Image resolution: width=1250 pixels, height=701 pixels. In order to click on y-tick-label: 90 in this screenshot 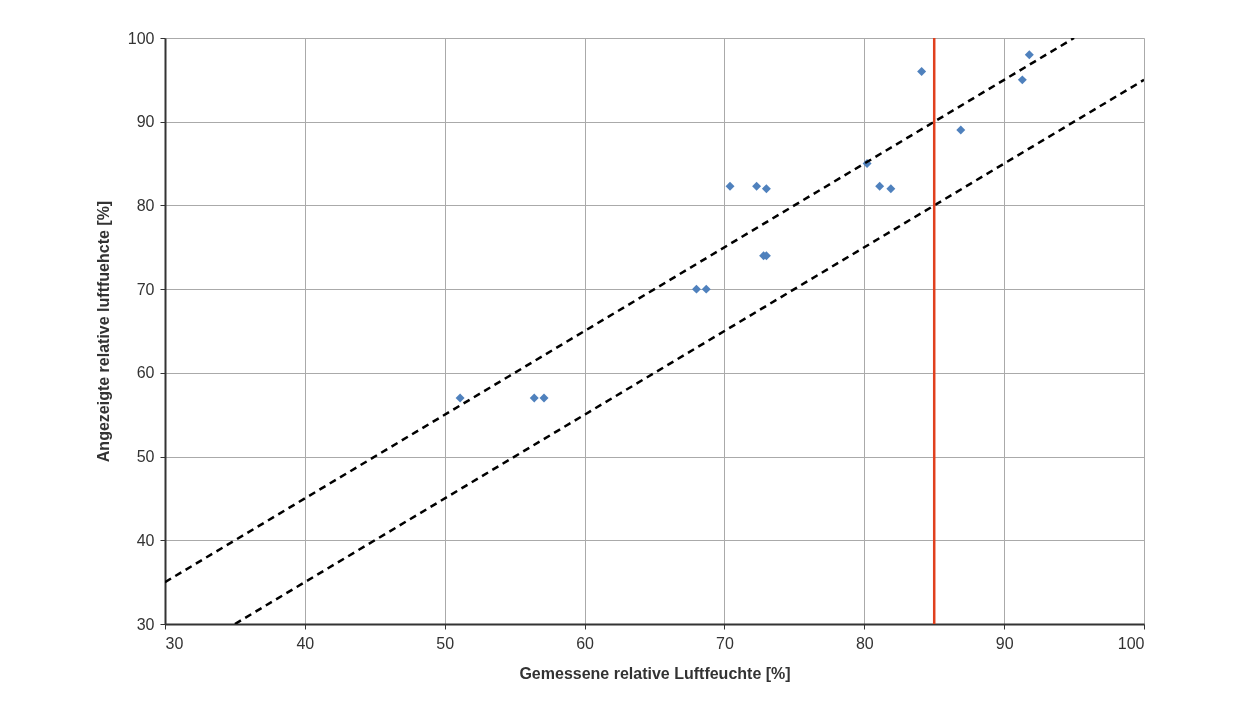, I will do `click(145, 122)`.